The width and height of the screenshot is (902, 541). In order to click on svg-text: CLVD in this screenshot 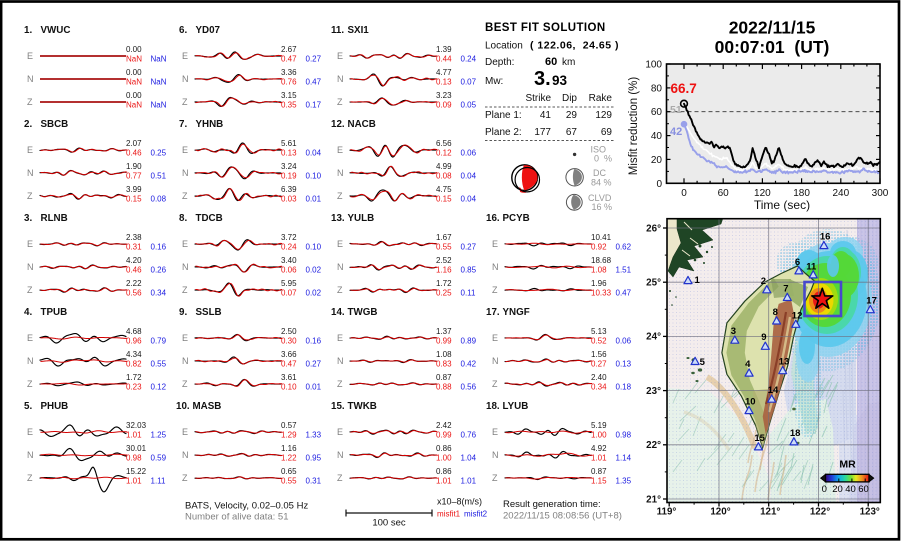, I will do `click(600, 198)`.